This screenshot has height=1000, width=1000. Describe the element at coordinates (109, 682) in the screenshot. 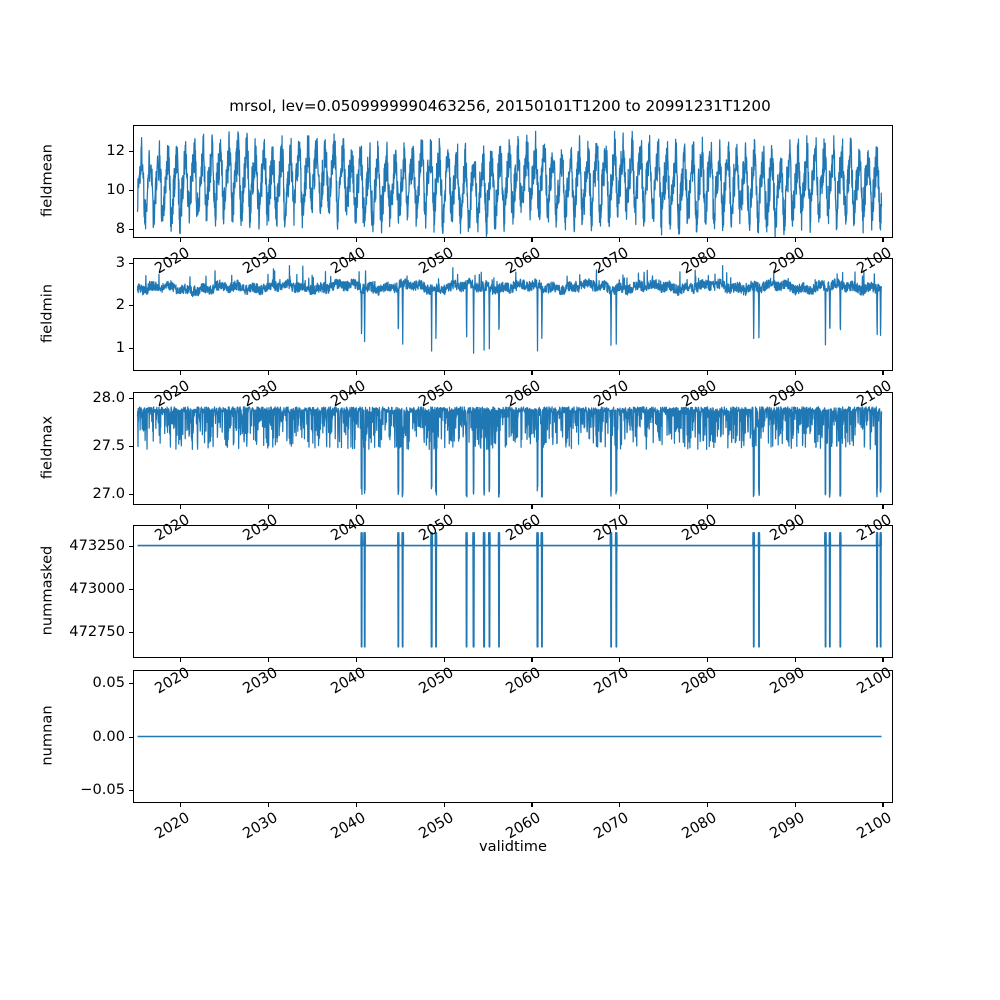

I see `y-tick-label: 0.05` at that location.